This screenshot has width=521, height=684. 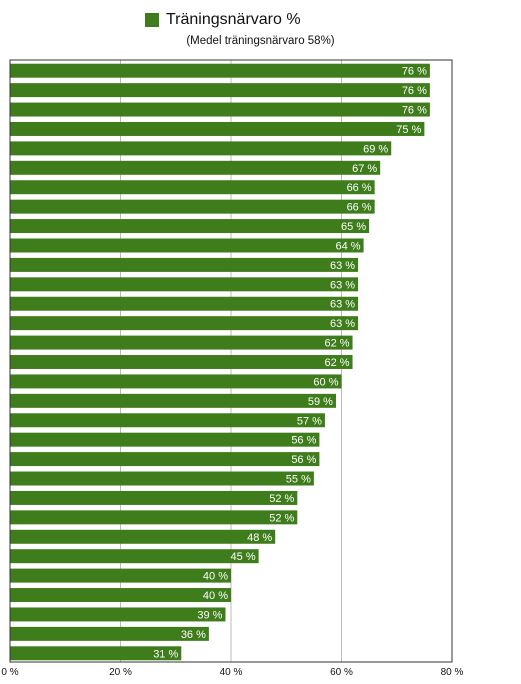 What do you see at coordinates (342, 305) in the screenshot?
I see `bar-label-12: 63 %` at bounding box center [342, 305].